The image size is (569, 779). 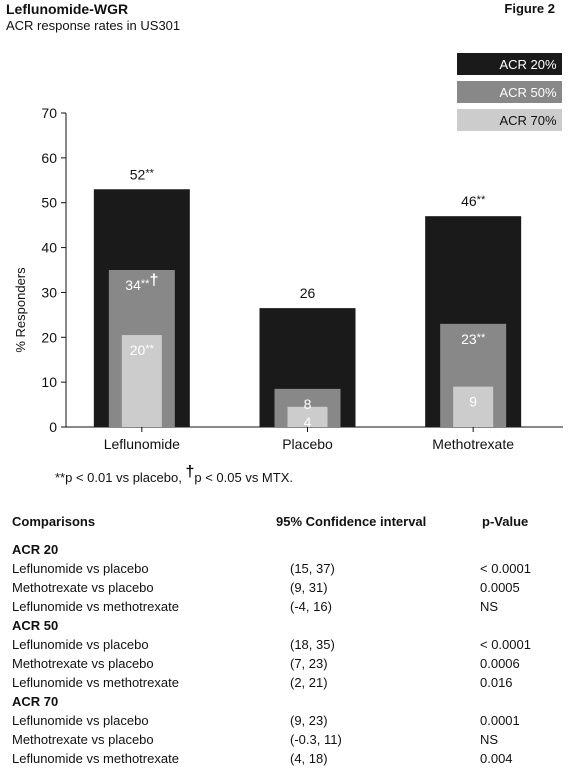 I want to click on figure-subtitle: ACR response rates in US301, so click(x=93, y=25).